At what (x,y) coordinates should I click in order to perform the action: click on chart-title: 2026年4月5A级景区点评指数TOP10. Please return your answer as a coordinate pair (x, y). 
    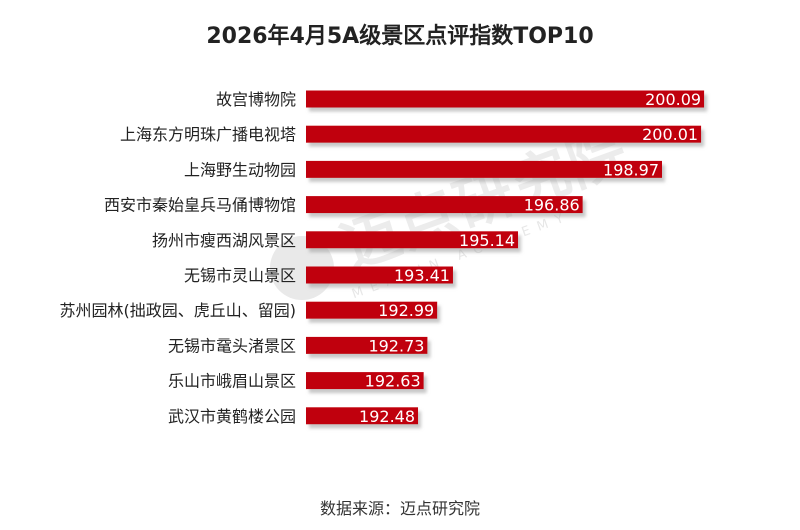
    Looking at the image, I should click on (400, 36).